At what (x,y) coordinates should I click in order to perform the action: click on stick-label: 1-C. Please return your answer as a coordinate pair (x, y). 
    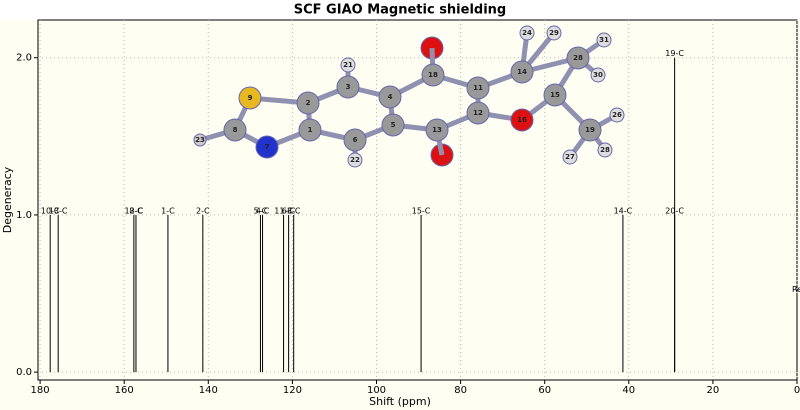
    Looking at the image, I should click on (168, 210).